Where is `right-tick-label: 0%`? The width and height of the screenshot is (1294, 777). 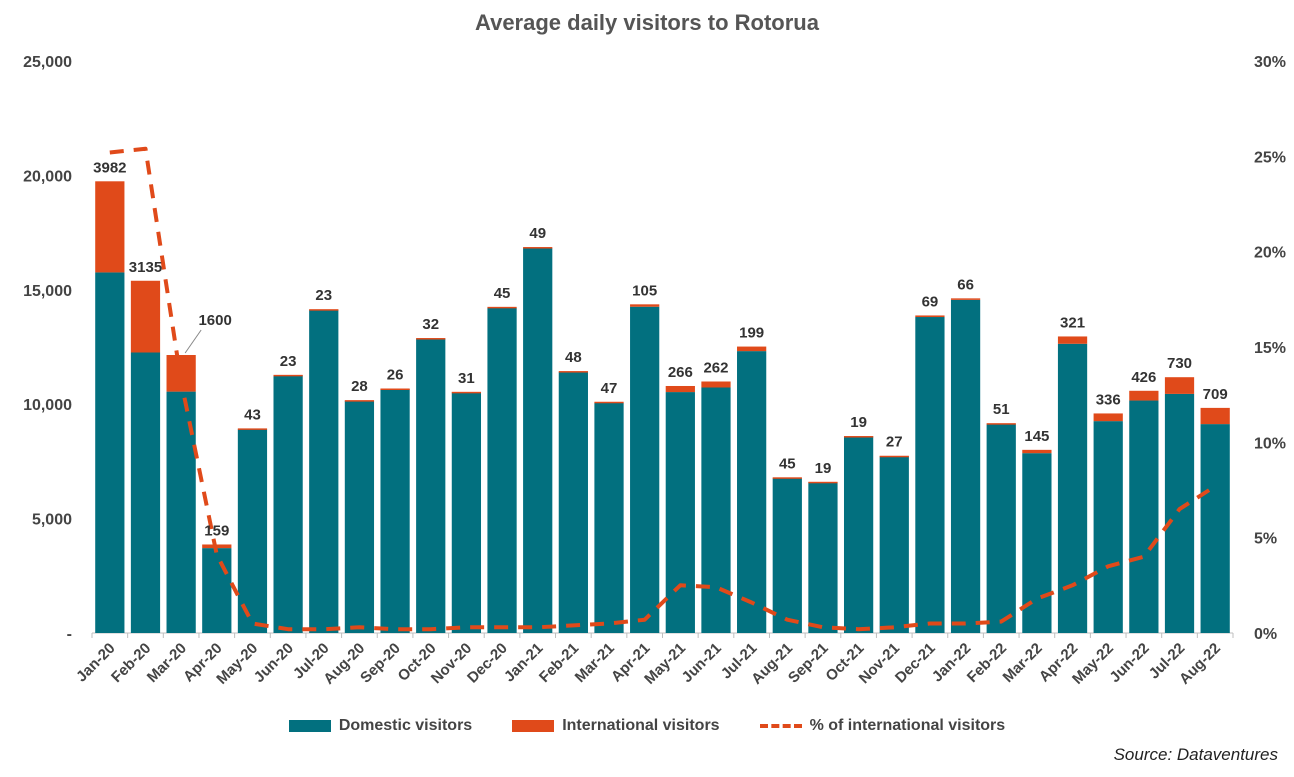 right-tick-label: 0% is located at coordinates (1265, 634).